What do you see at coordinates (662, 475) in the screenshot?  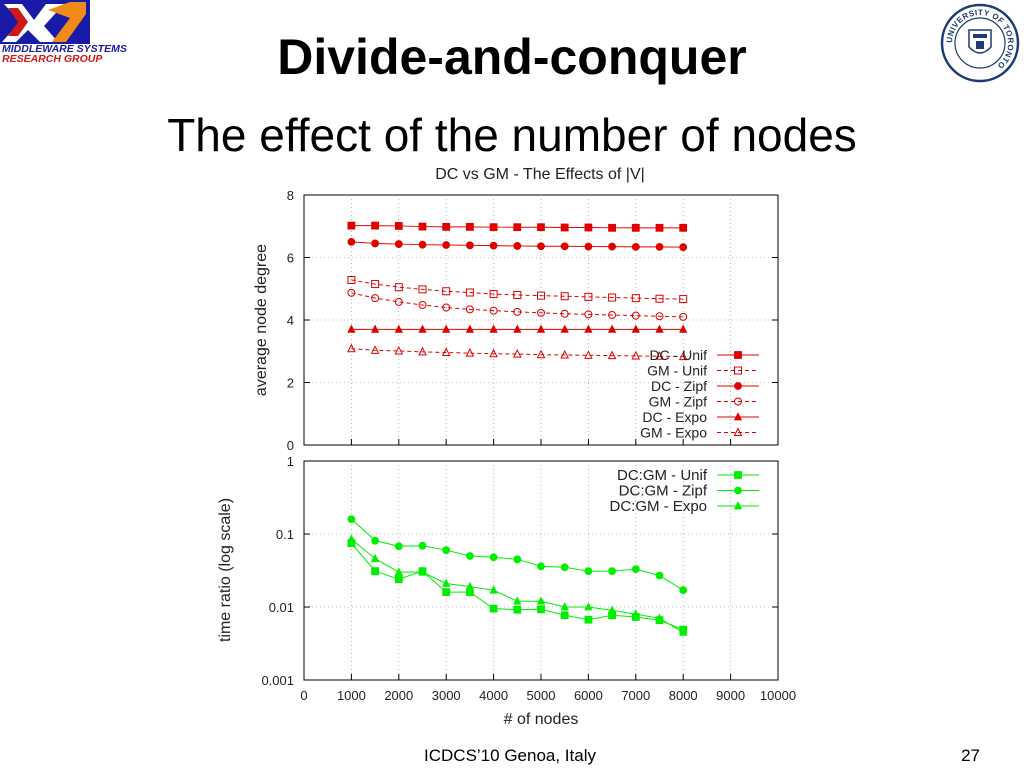 I see `bottom-legend-label: DC:GM - Unif` at bounding box center [662, 475].